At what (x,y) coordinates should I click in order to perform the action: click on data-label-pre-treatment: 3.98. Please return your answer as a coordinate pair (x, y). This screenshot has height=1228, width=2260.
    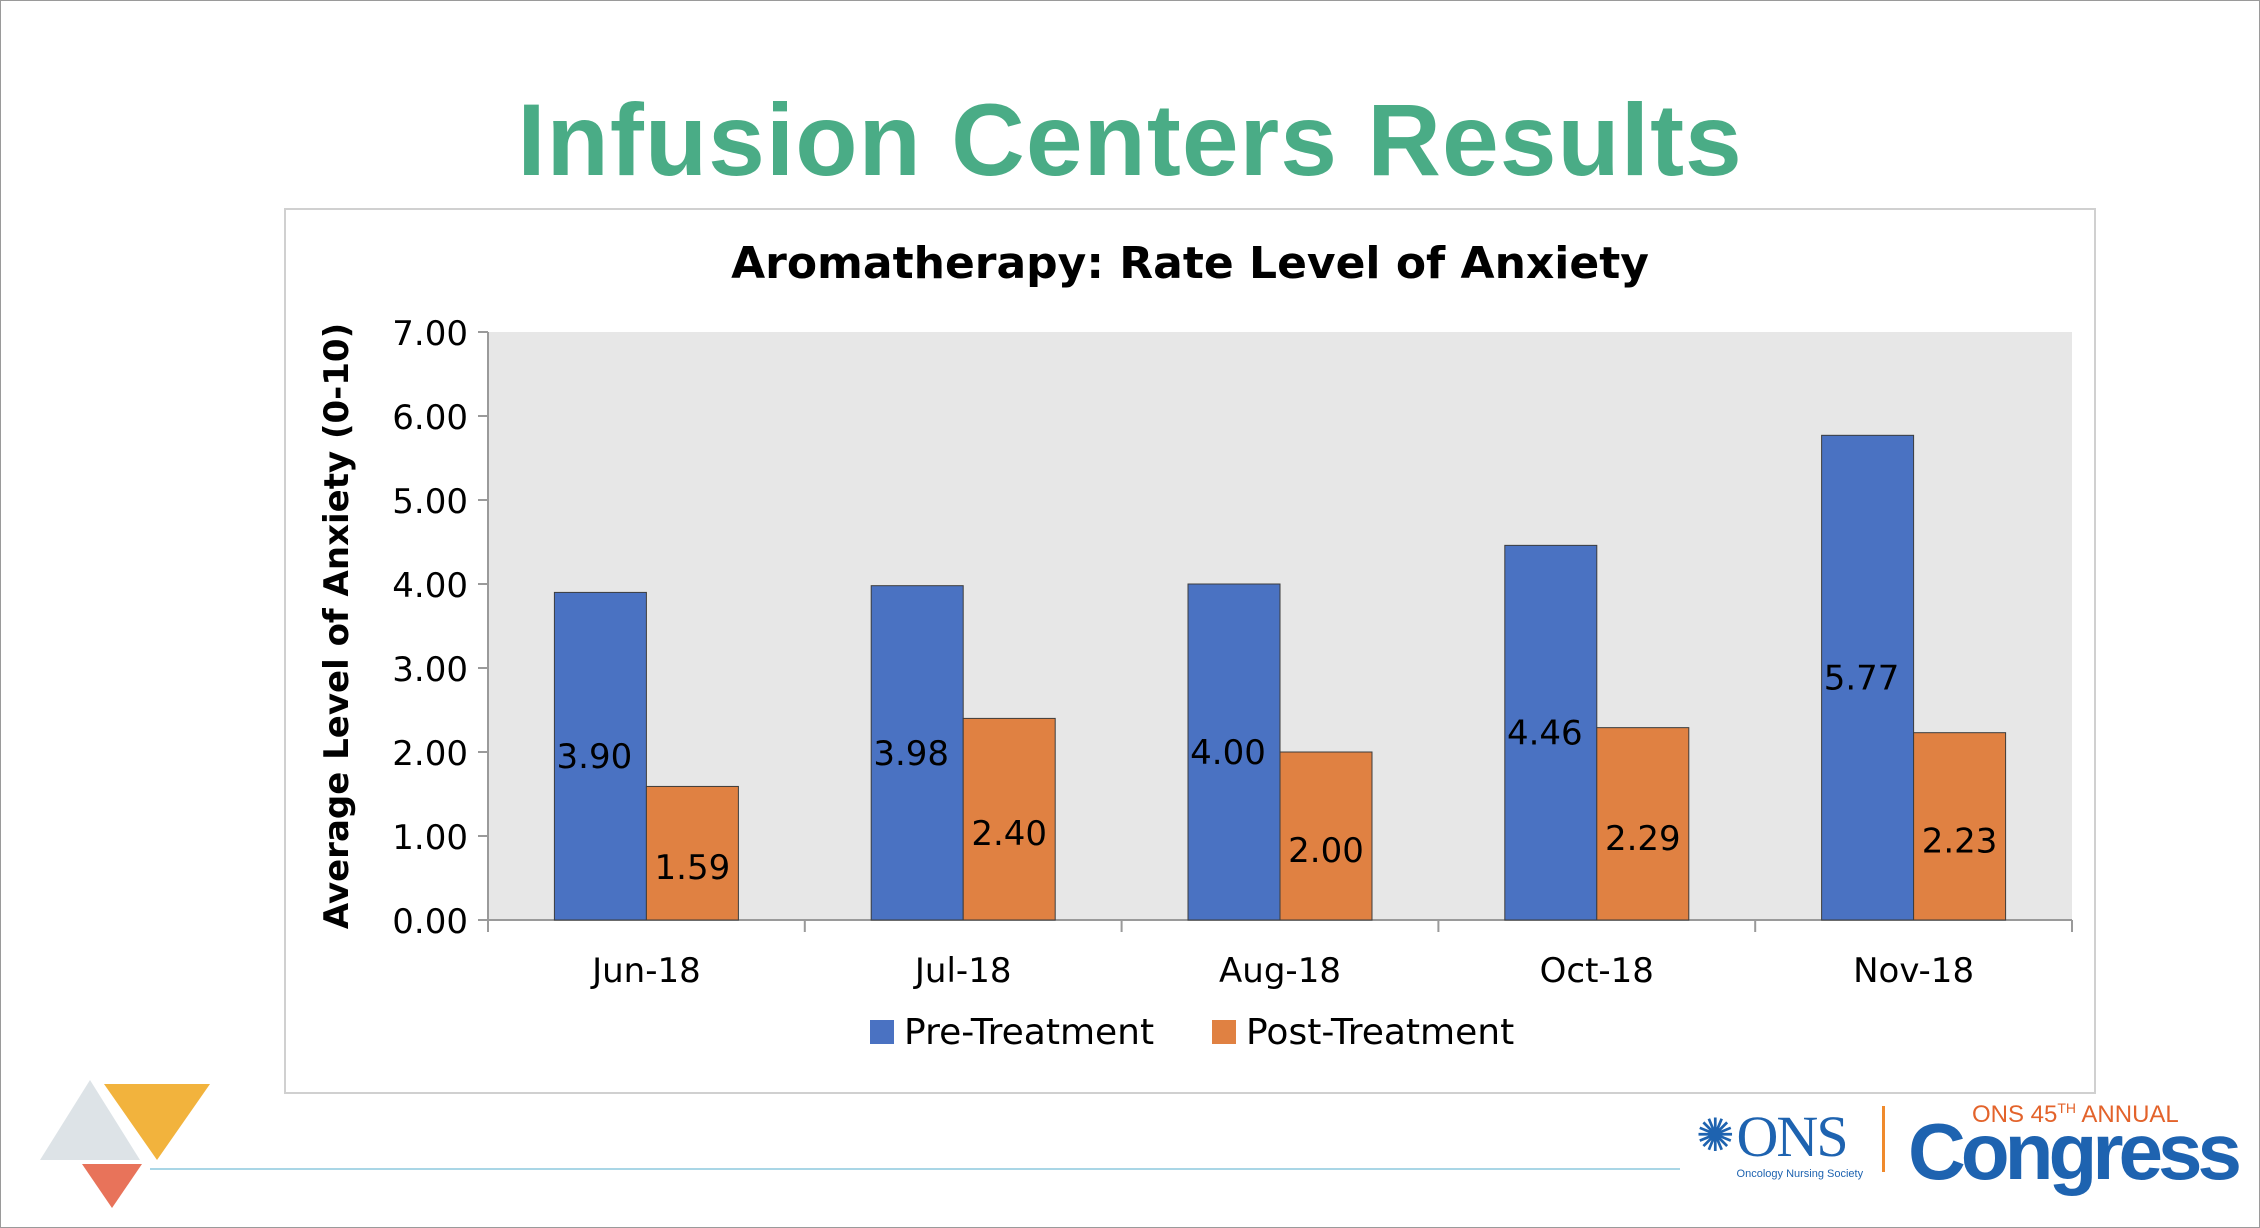
    Looking at the image, I should click on (911, 754).